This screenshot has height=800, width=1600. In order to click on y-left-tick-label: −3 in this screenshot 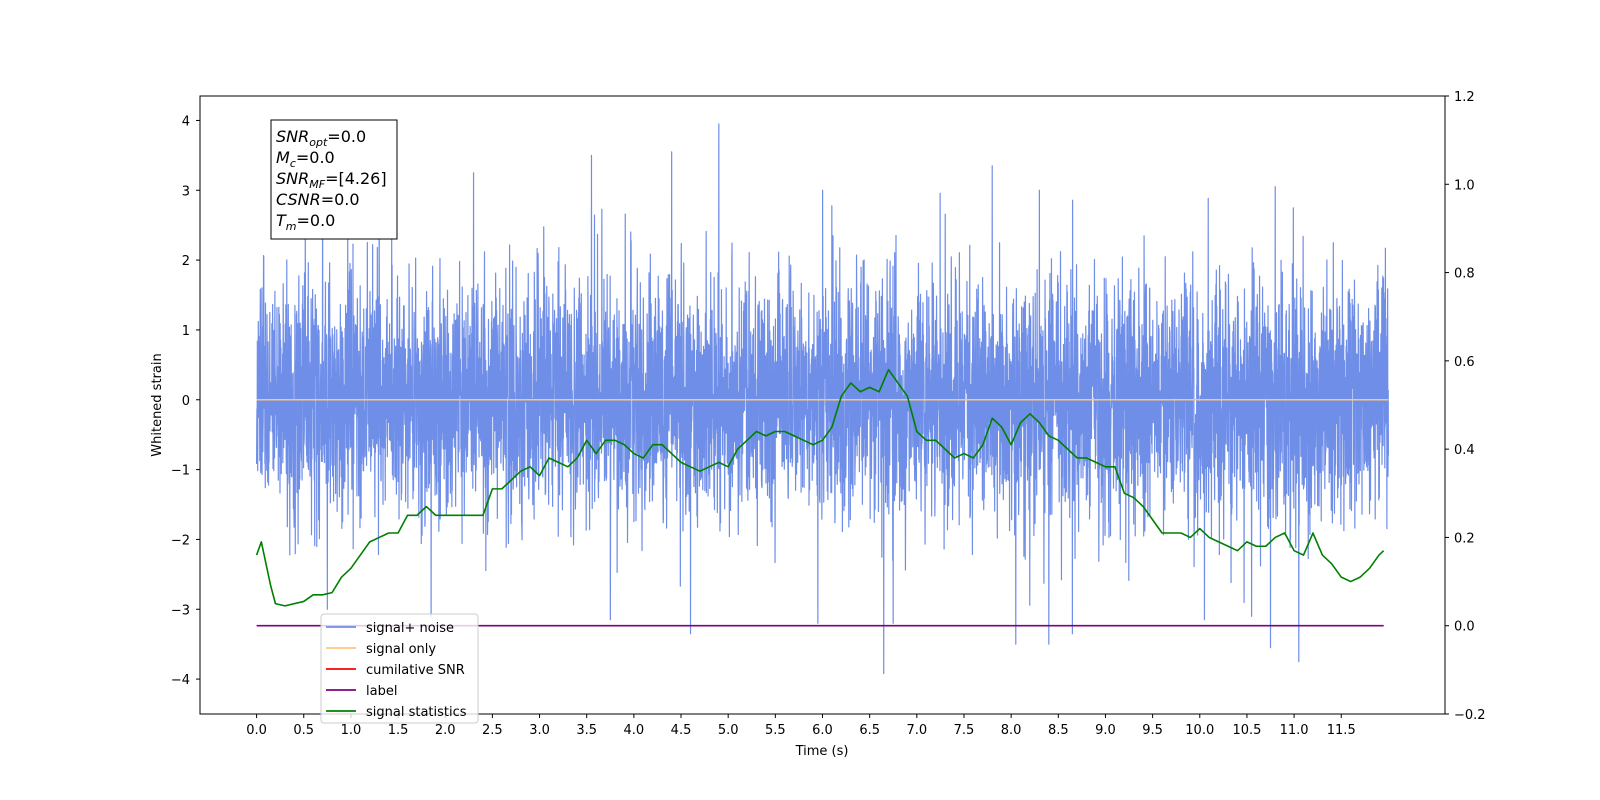, I will do `click(180, 610)`.